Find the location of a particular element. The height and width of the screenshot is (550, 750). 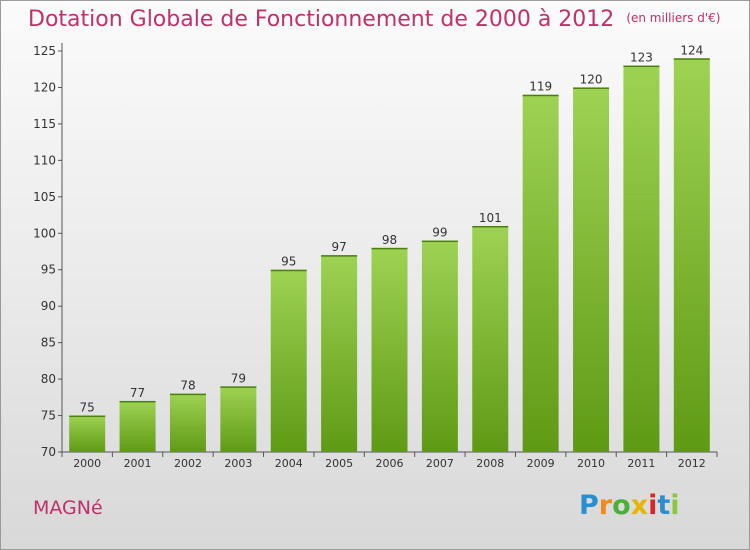

y-tick-label: 110 is located at coordinates (44, 160).